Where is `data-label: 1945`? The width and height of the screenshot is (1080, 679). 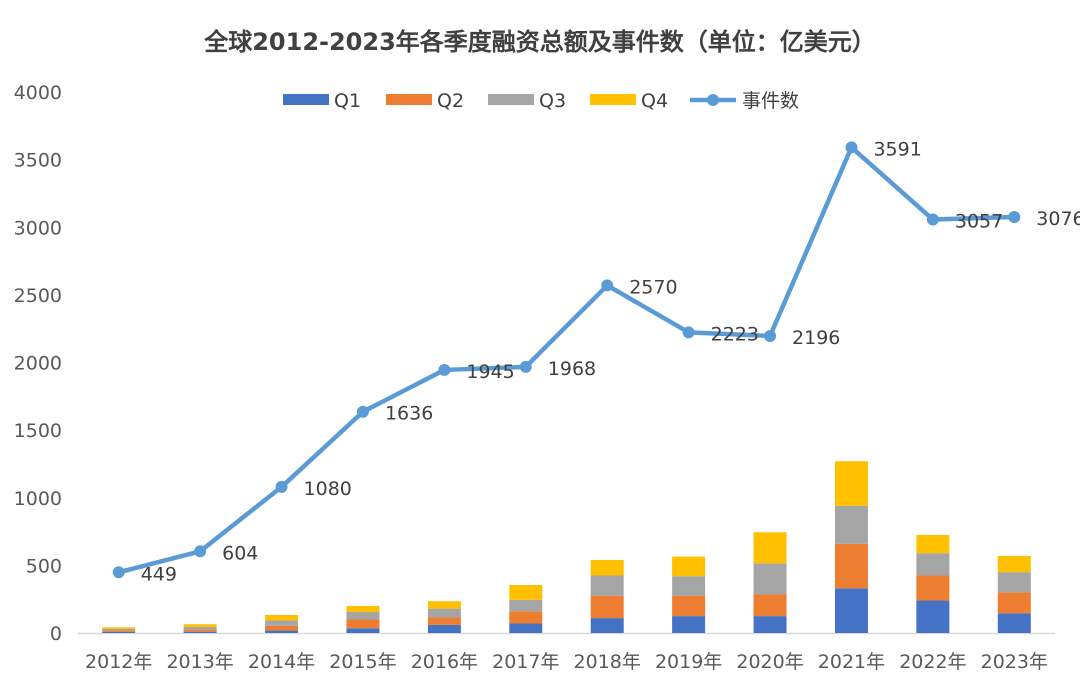 data-label: 1945 is located at coordinates (490, 372).